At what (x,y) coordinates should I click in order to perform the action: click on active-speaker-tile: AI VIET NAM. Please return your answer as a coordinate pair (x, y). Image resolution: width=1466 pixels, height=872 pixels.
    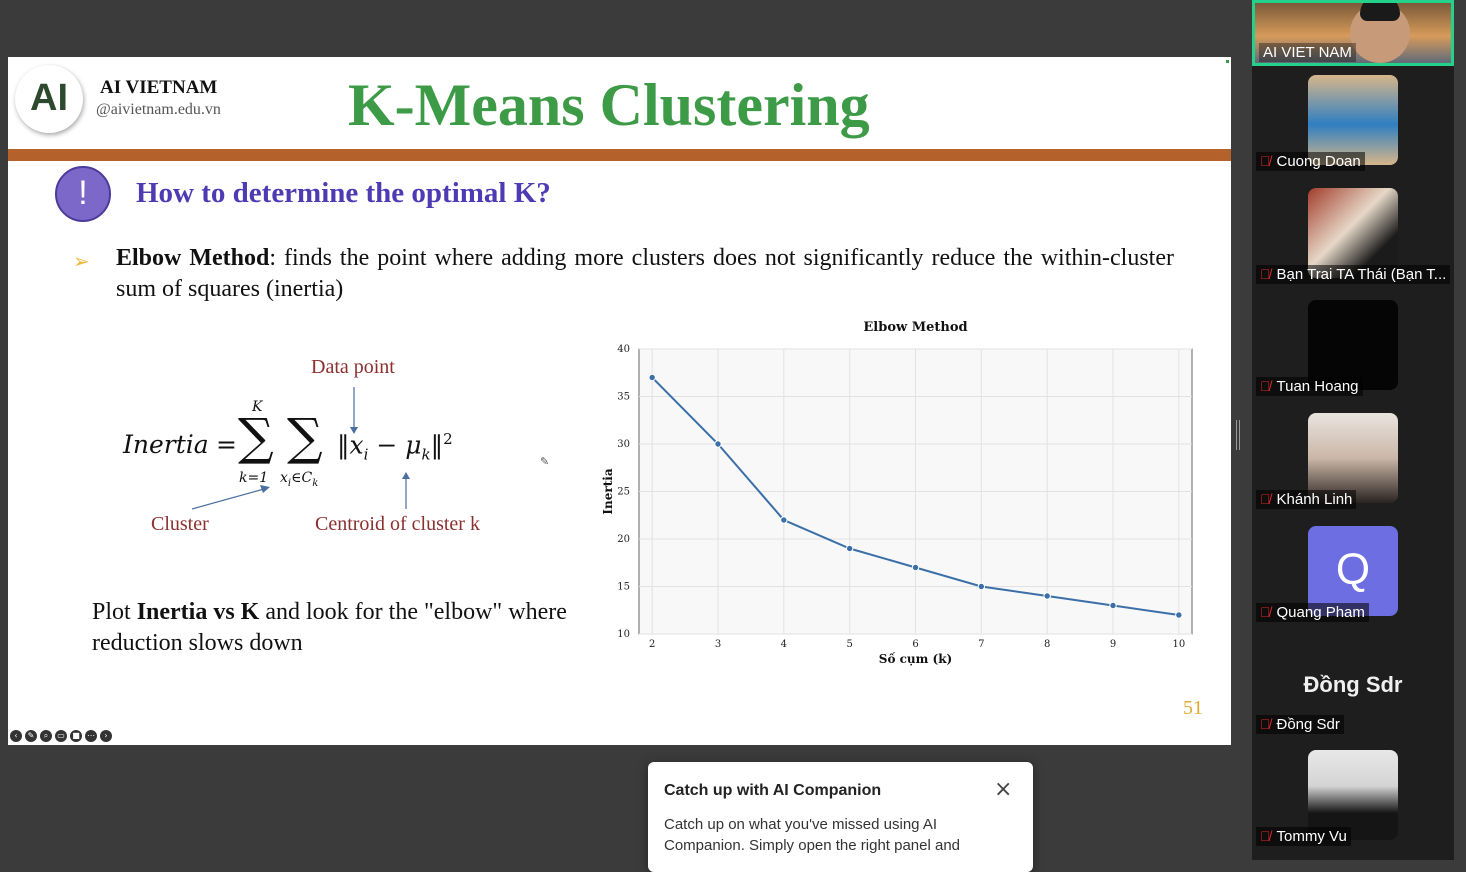
    Looking at the image, I should click on (1353, 33).